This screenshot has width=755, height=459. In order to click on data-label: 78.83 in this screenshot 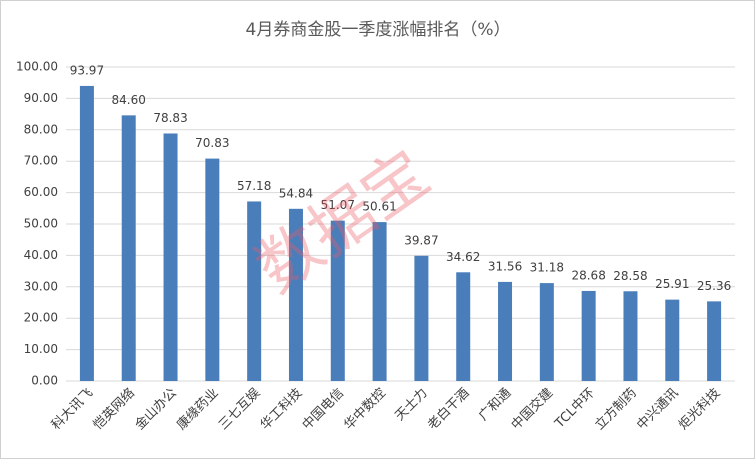, I will do `click(170, 118)`.